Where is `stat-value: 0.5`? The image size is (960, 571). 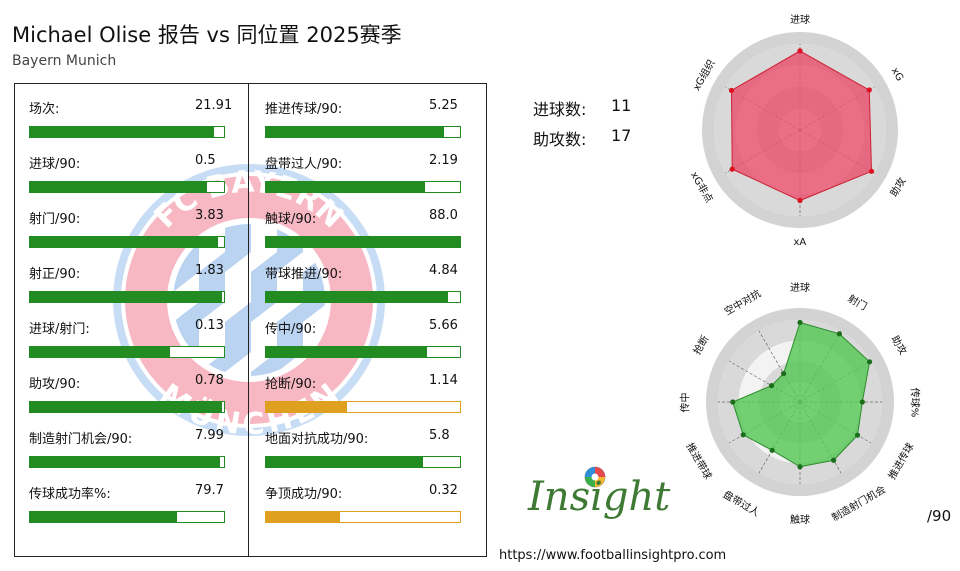
stat-value: 0.5 is located at coordinates (205, 160).